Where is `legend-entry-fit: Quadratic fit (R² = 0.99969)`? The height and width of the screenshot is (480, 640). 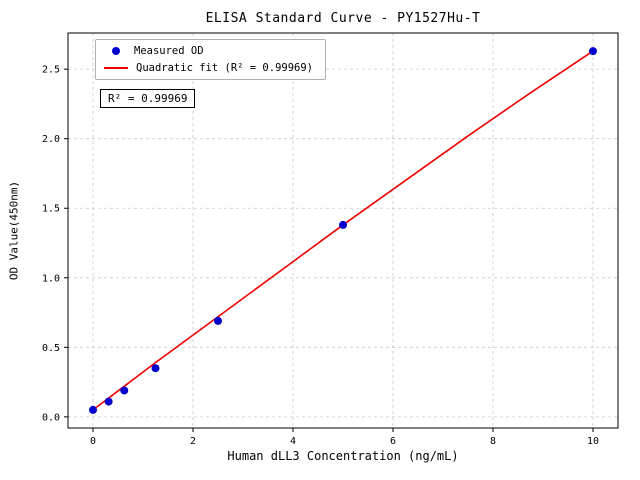
legend-entry-fit: Quadratic fit (R² = 0.99969) is located at coordinates (208, 68).